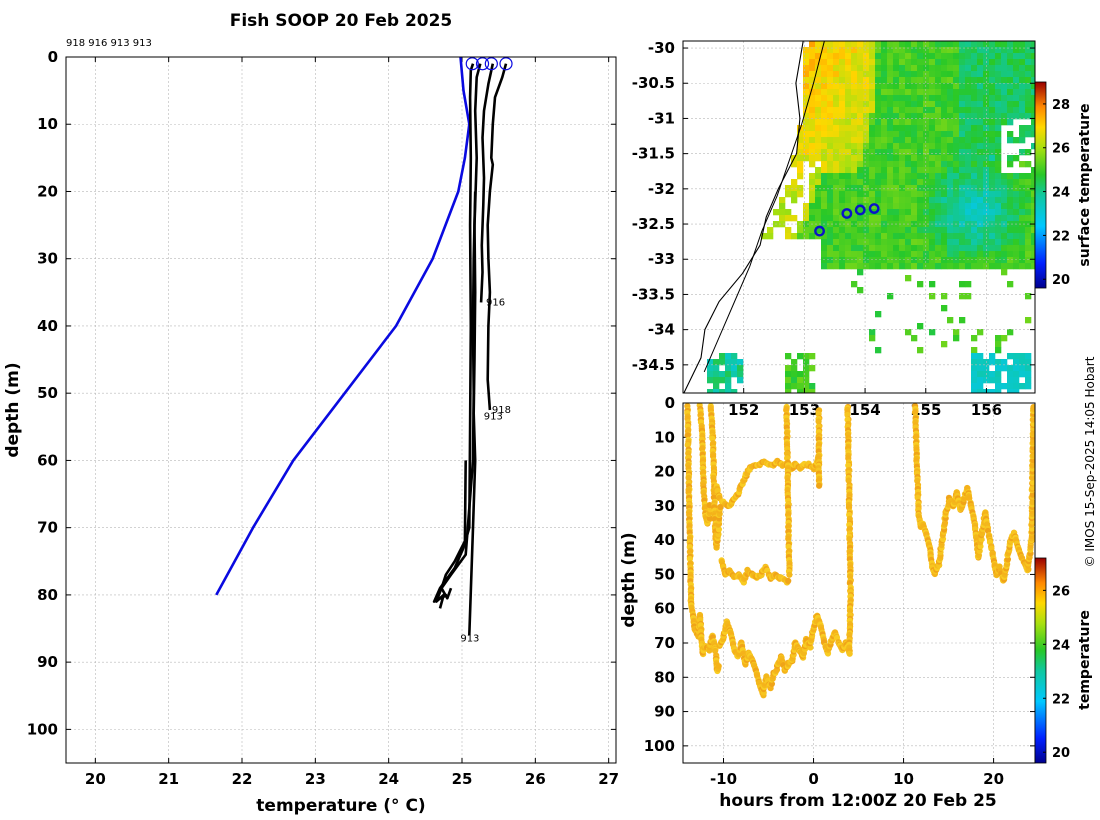 The height and width of the screenshot is (820, 1100). Describe the element at coordinates (109, 43) in the screenshot. I see `profile-top-labels: 918 916 913 913` at that location.